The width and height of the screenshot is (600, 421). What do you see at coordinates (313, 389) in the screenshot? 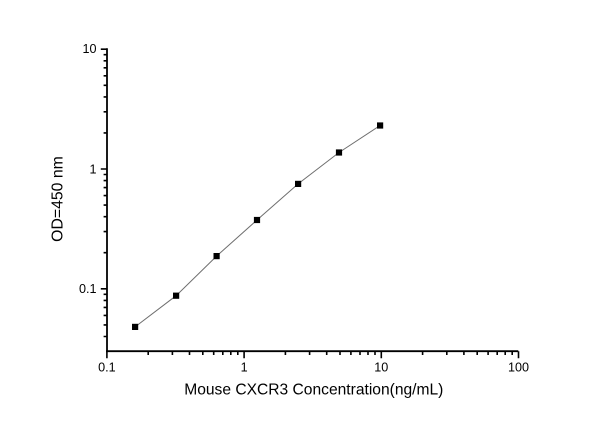
I see `svg-text:Mouse CXCR3 Concentration(ng/m: Mouse CXCR3 Concentration(ng/mL)` at bounding box center [313, 389].